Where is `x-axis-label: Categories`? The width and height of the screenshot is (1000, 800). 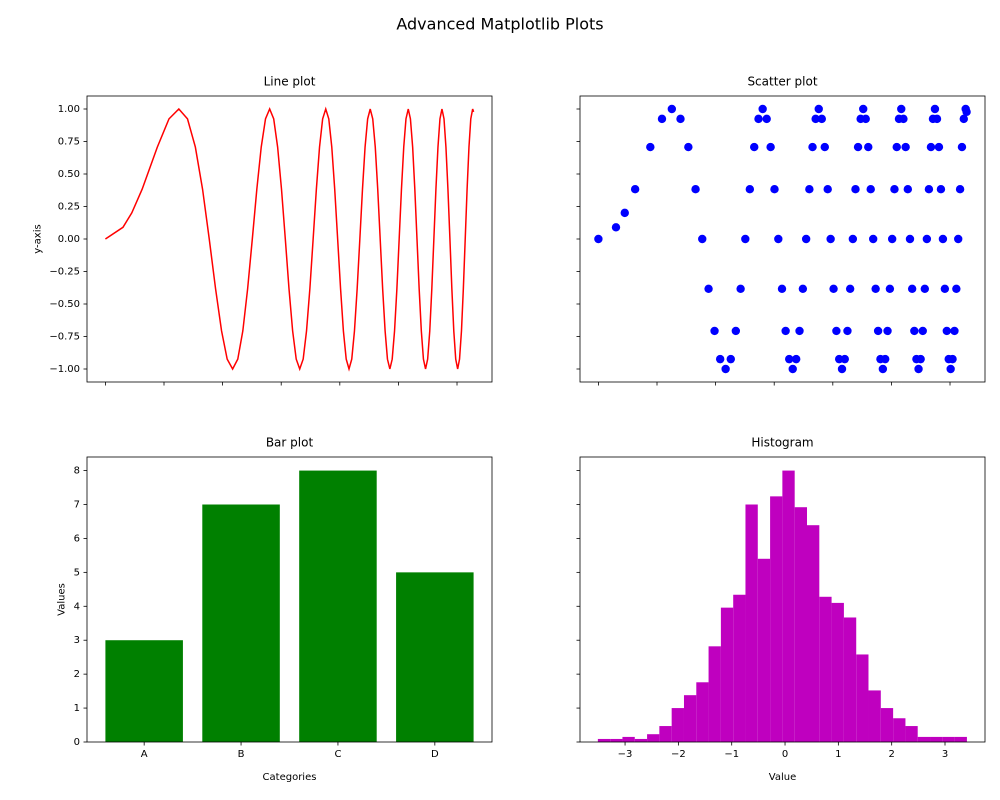 x-axis-label: Categories is located at coordinates (290, 777).